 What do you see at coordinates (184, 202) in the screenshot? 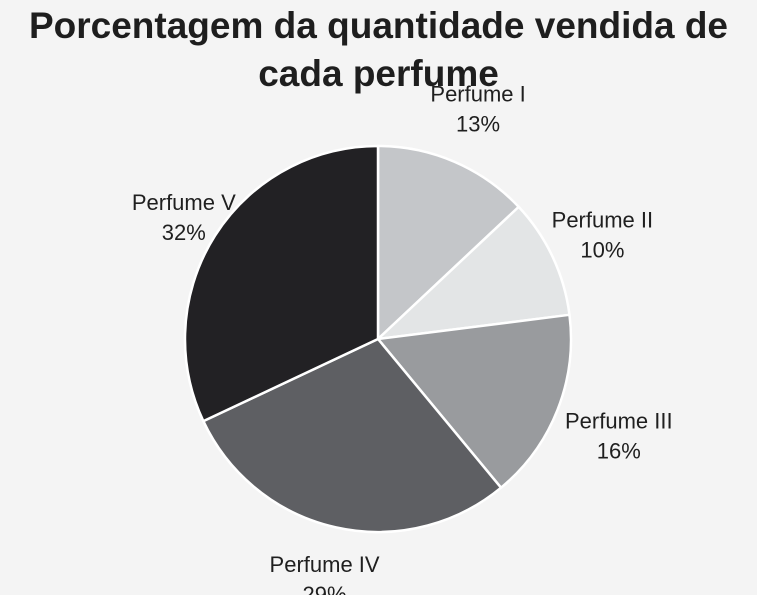
I see `slice-label-name: Perfume V` at bounding box center [184, 202].